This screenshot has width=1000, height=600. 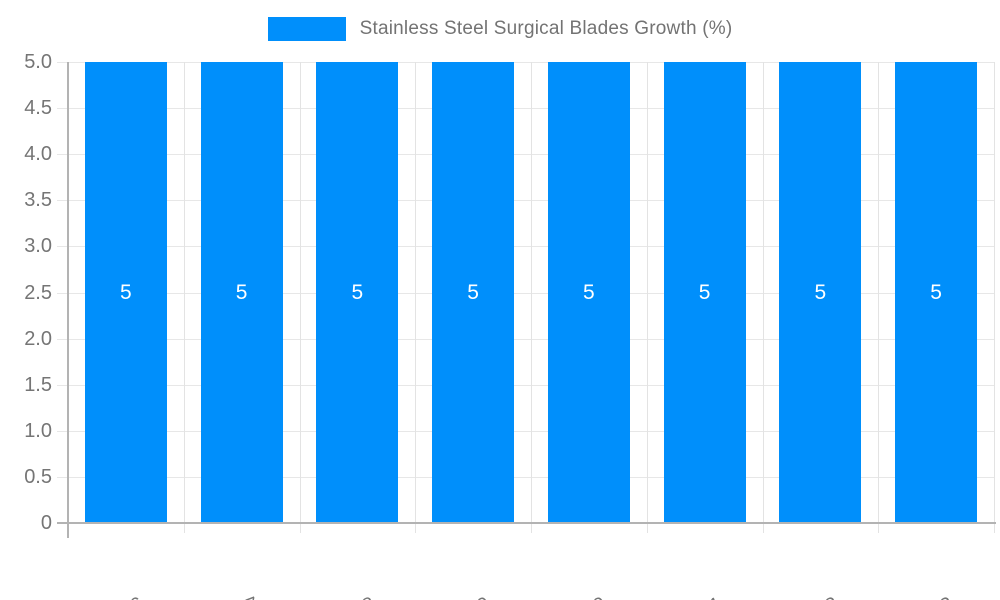 What do you see at coordinates (213, 596) in the screenshot?
I see `x-axis-tick-label: 2026-2027` at bounding box center [213, 596].